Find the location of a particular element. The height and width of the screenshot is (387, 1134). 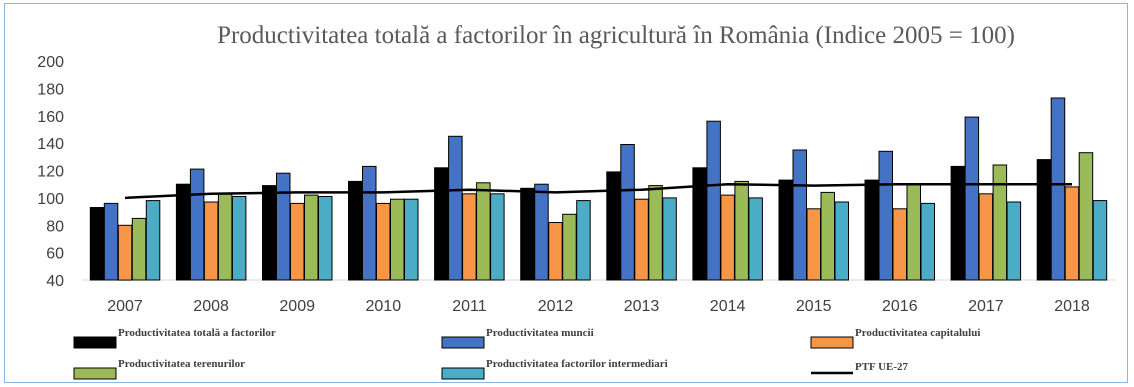

y-tick-label: 120 is located at coordinates (50, 172).